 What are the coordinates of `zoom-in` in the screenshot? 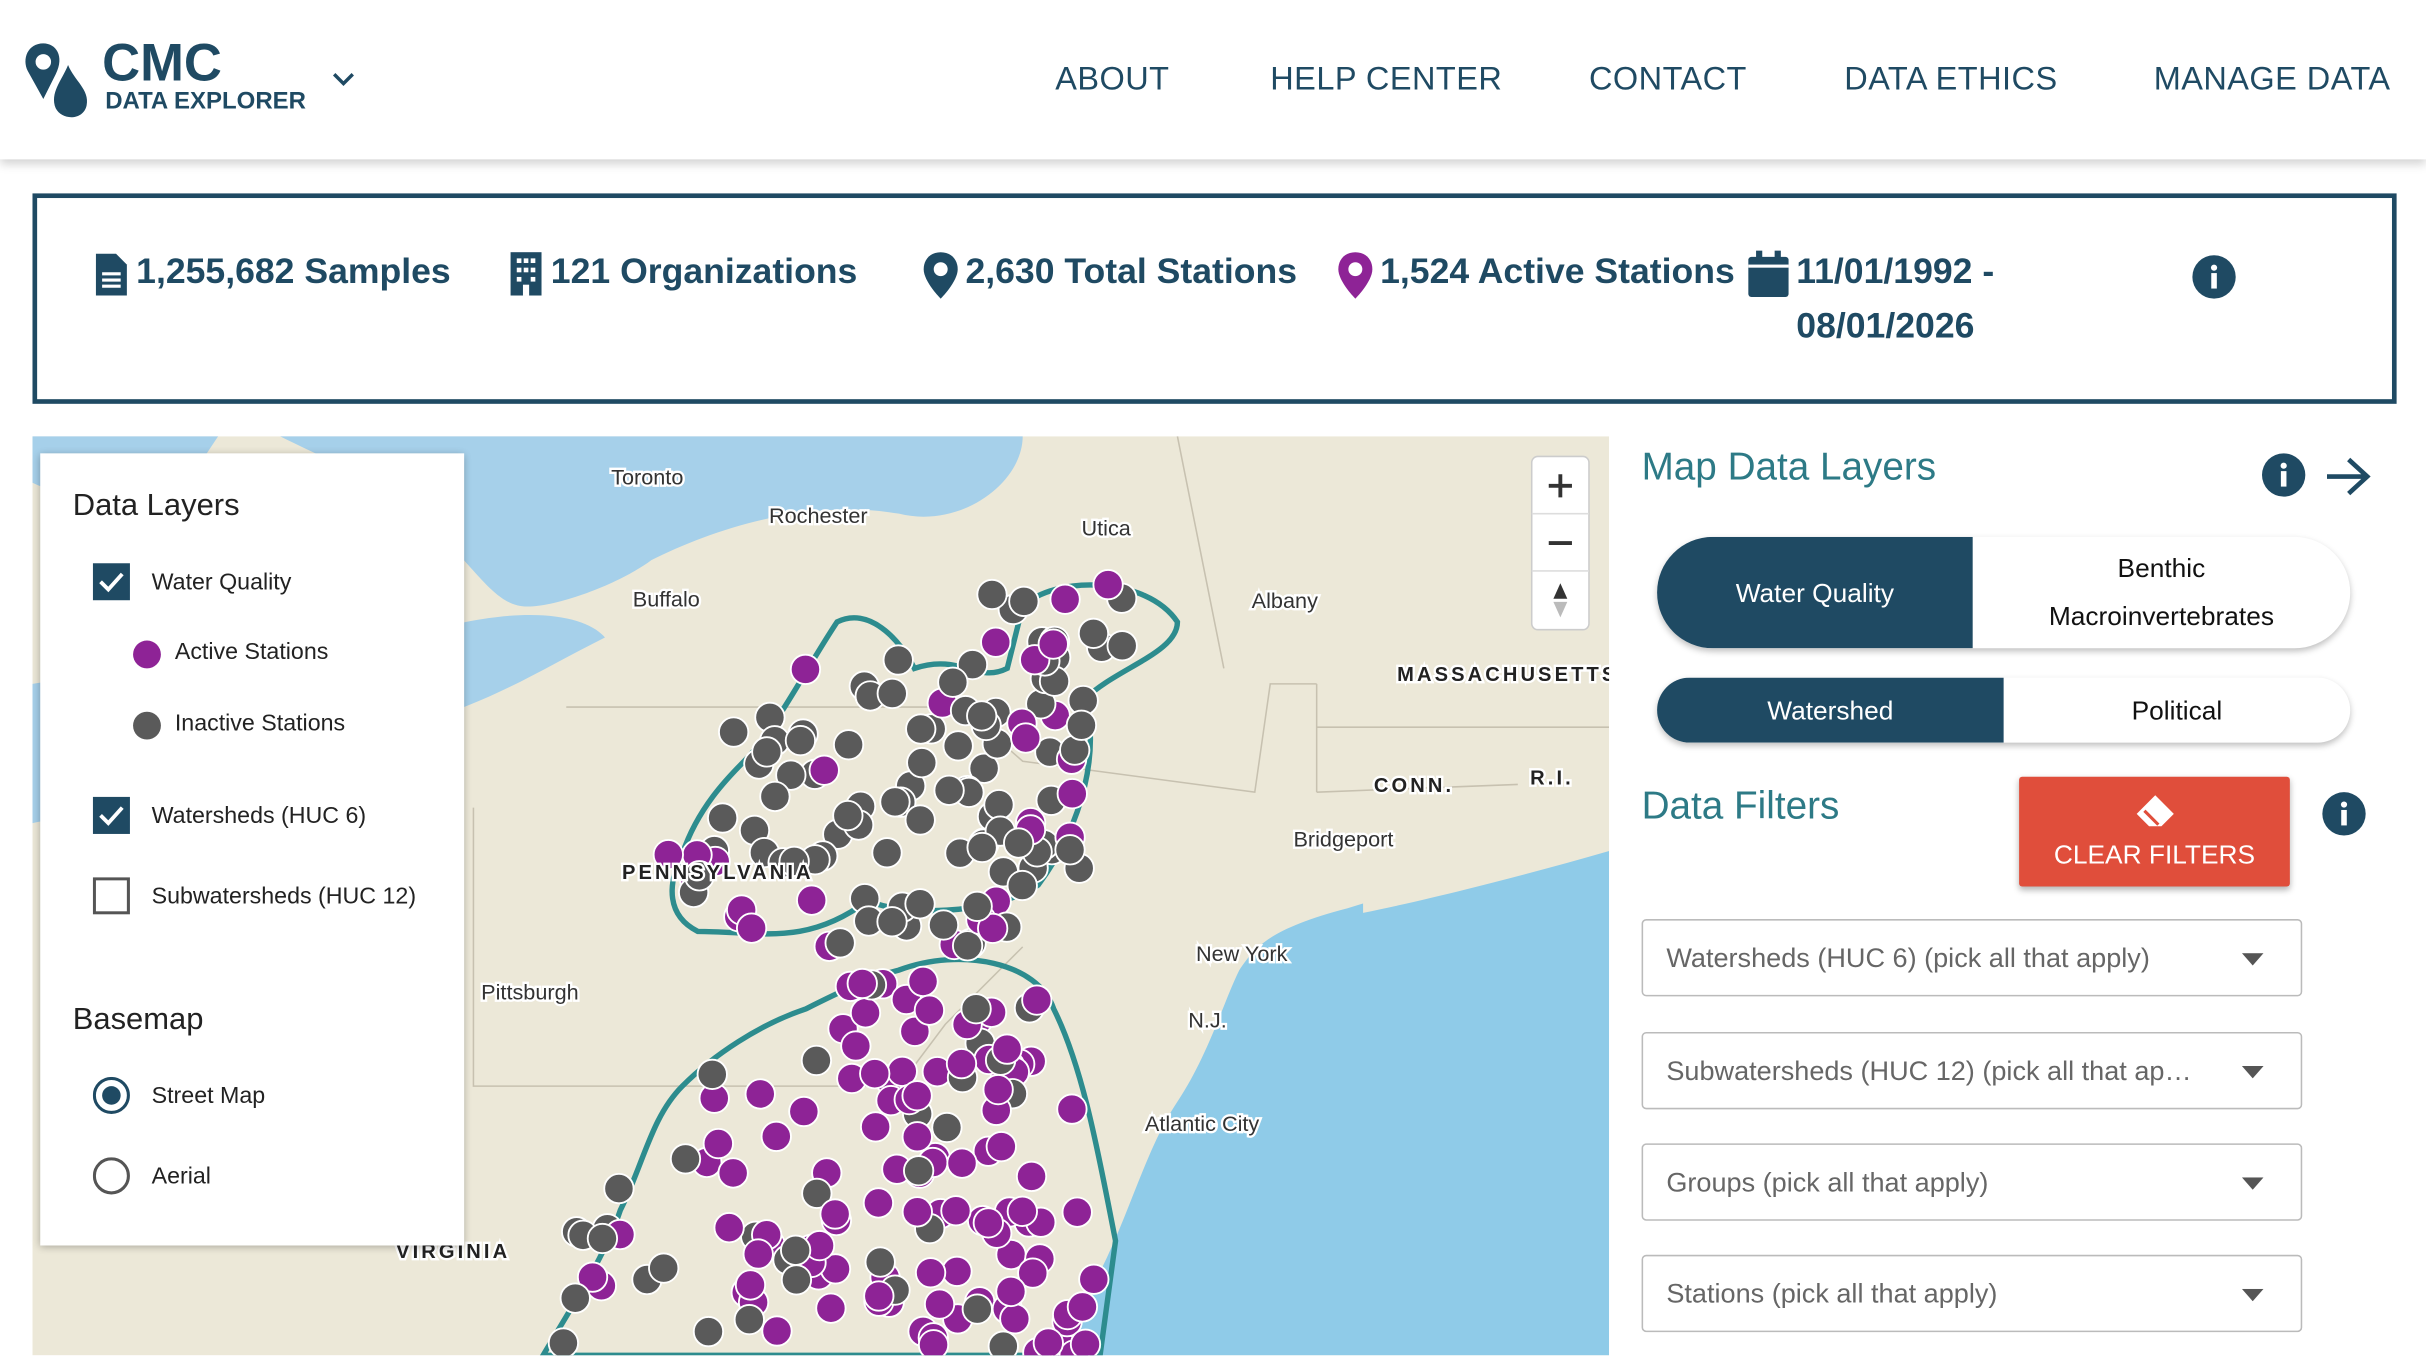 It's located at (1560, 486).